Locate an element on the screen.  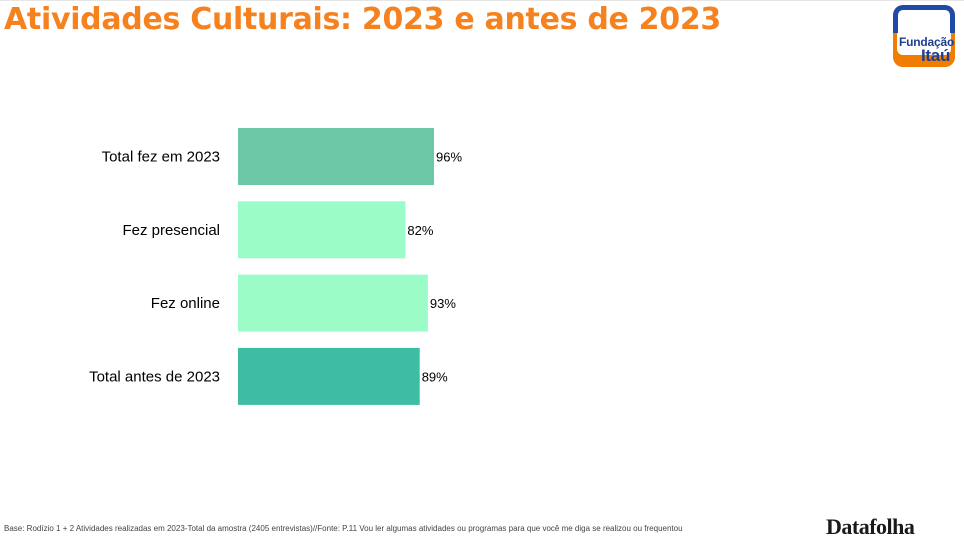
category-label: Fez presencial is located at coordinates (171, 230).